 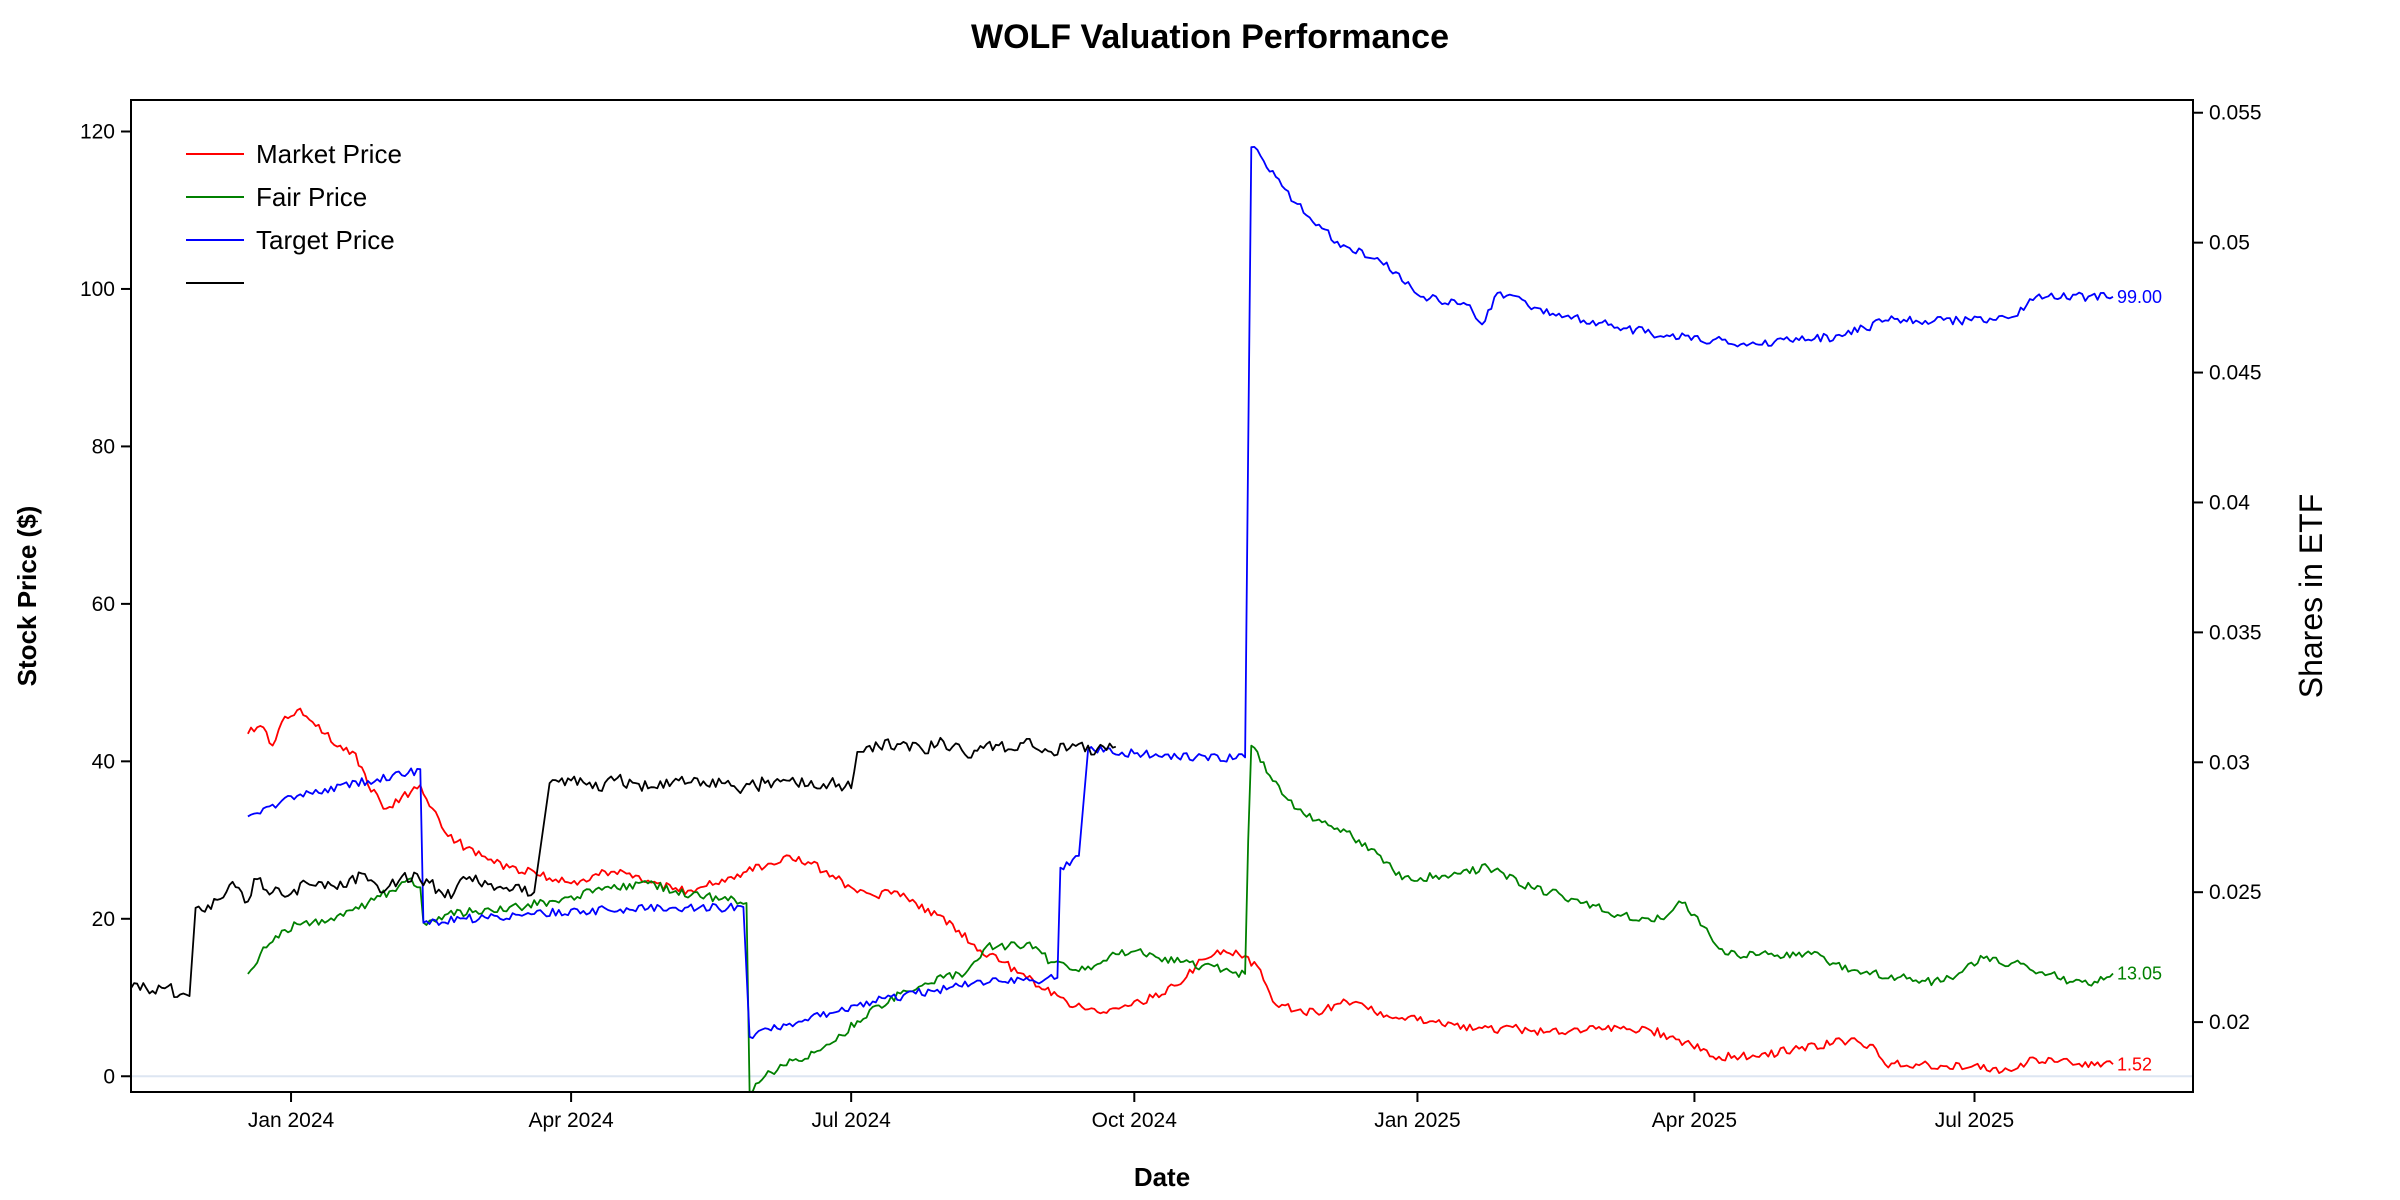 What do you see at coordinates (2139, 297) in the screenshot?
I see `end-label-target-price: 99.00` at bounding box center [2139, 297].